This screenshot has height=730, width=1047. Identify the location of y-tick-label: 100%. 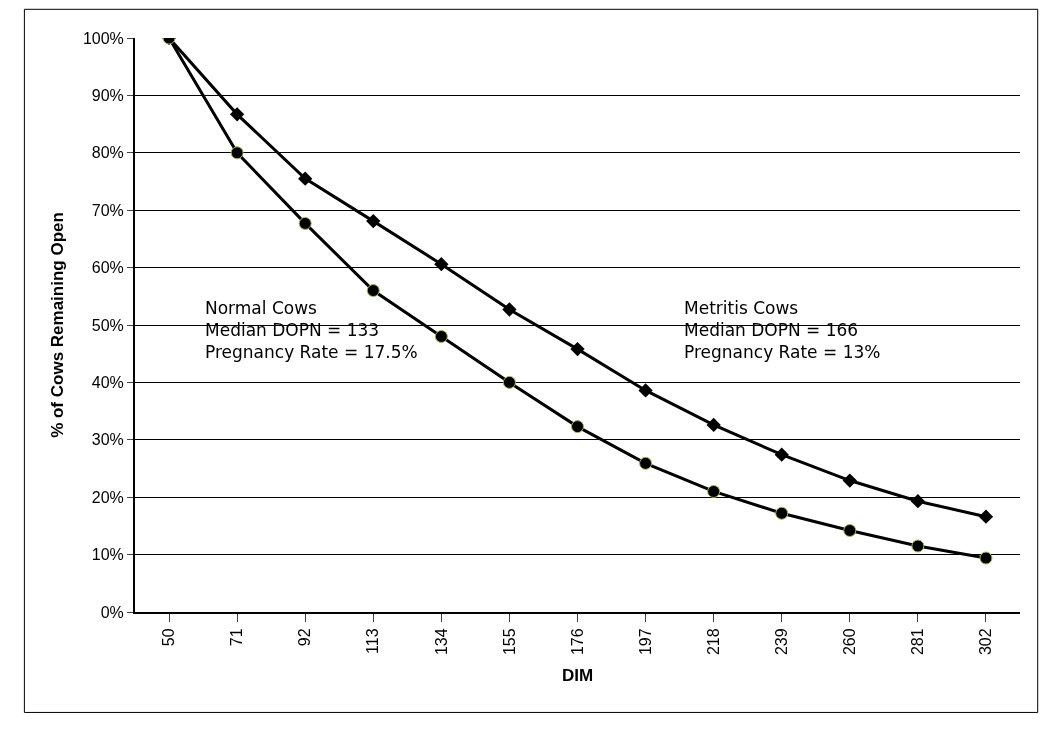
(103, 38).